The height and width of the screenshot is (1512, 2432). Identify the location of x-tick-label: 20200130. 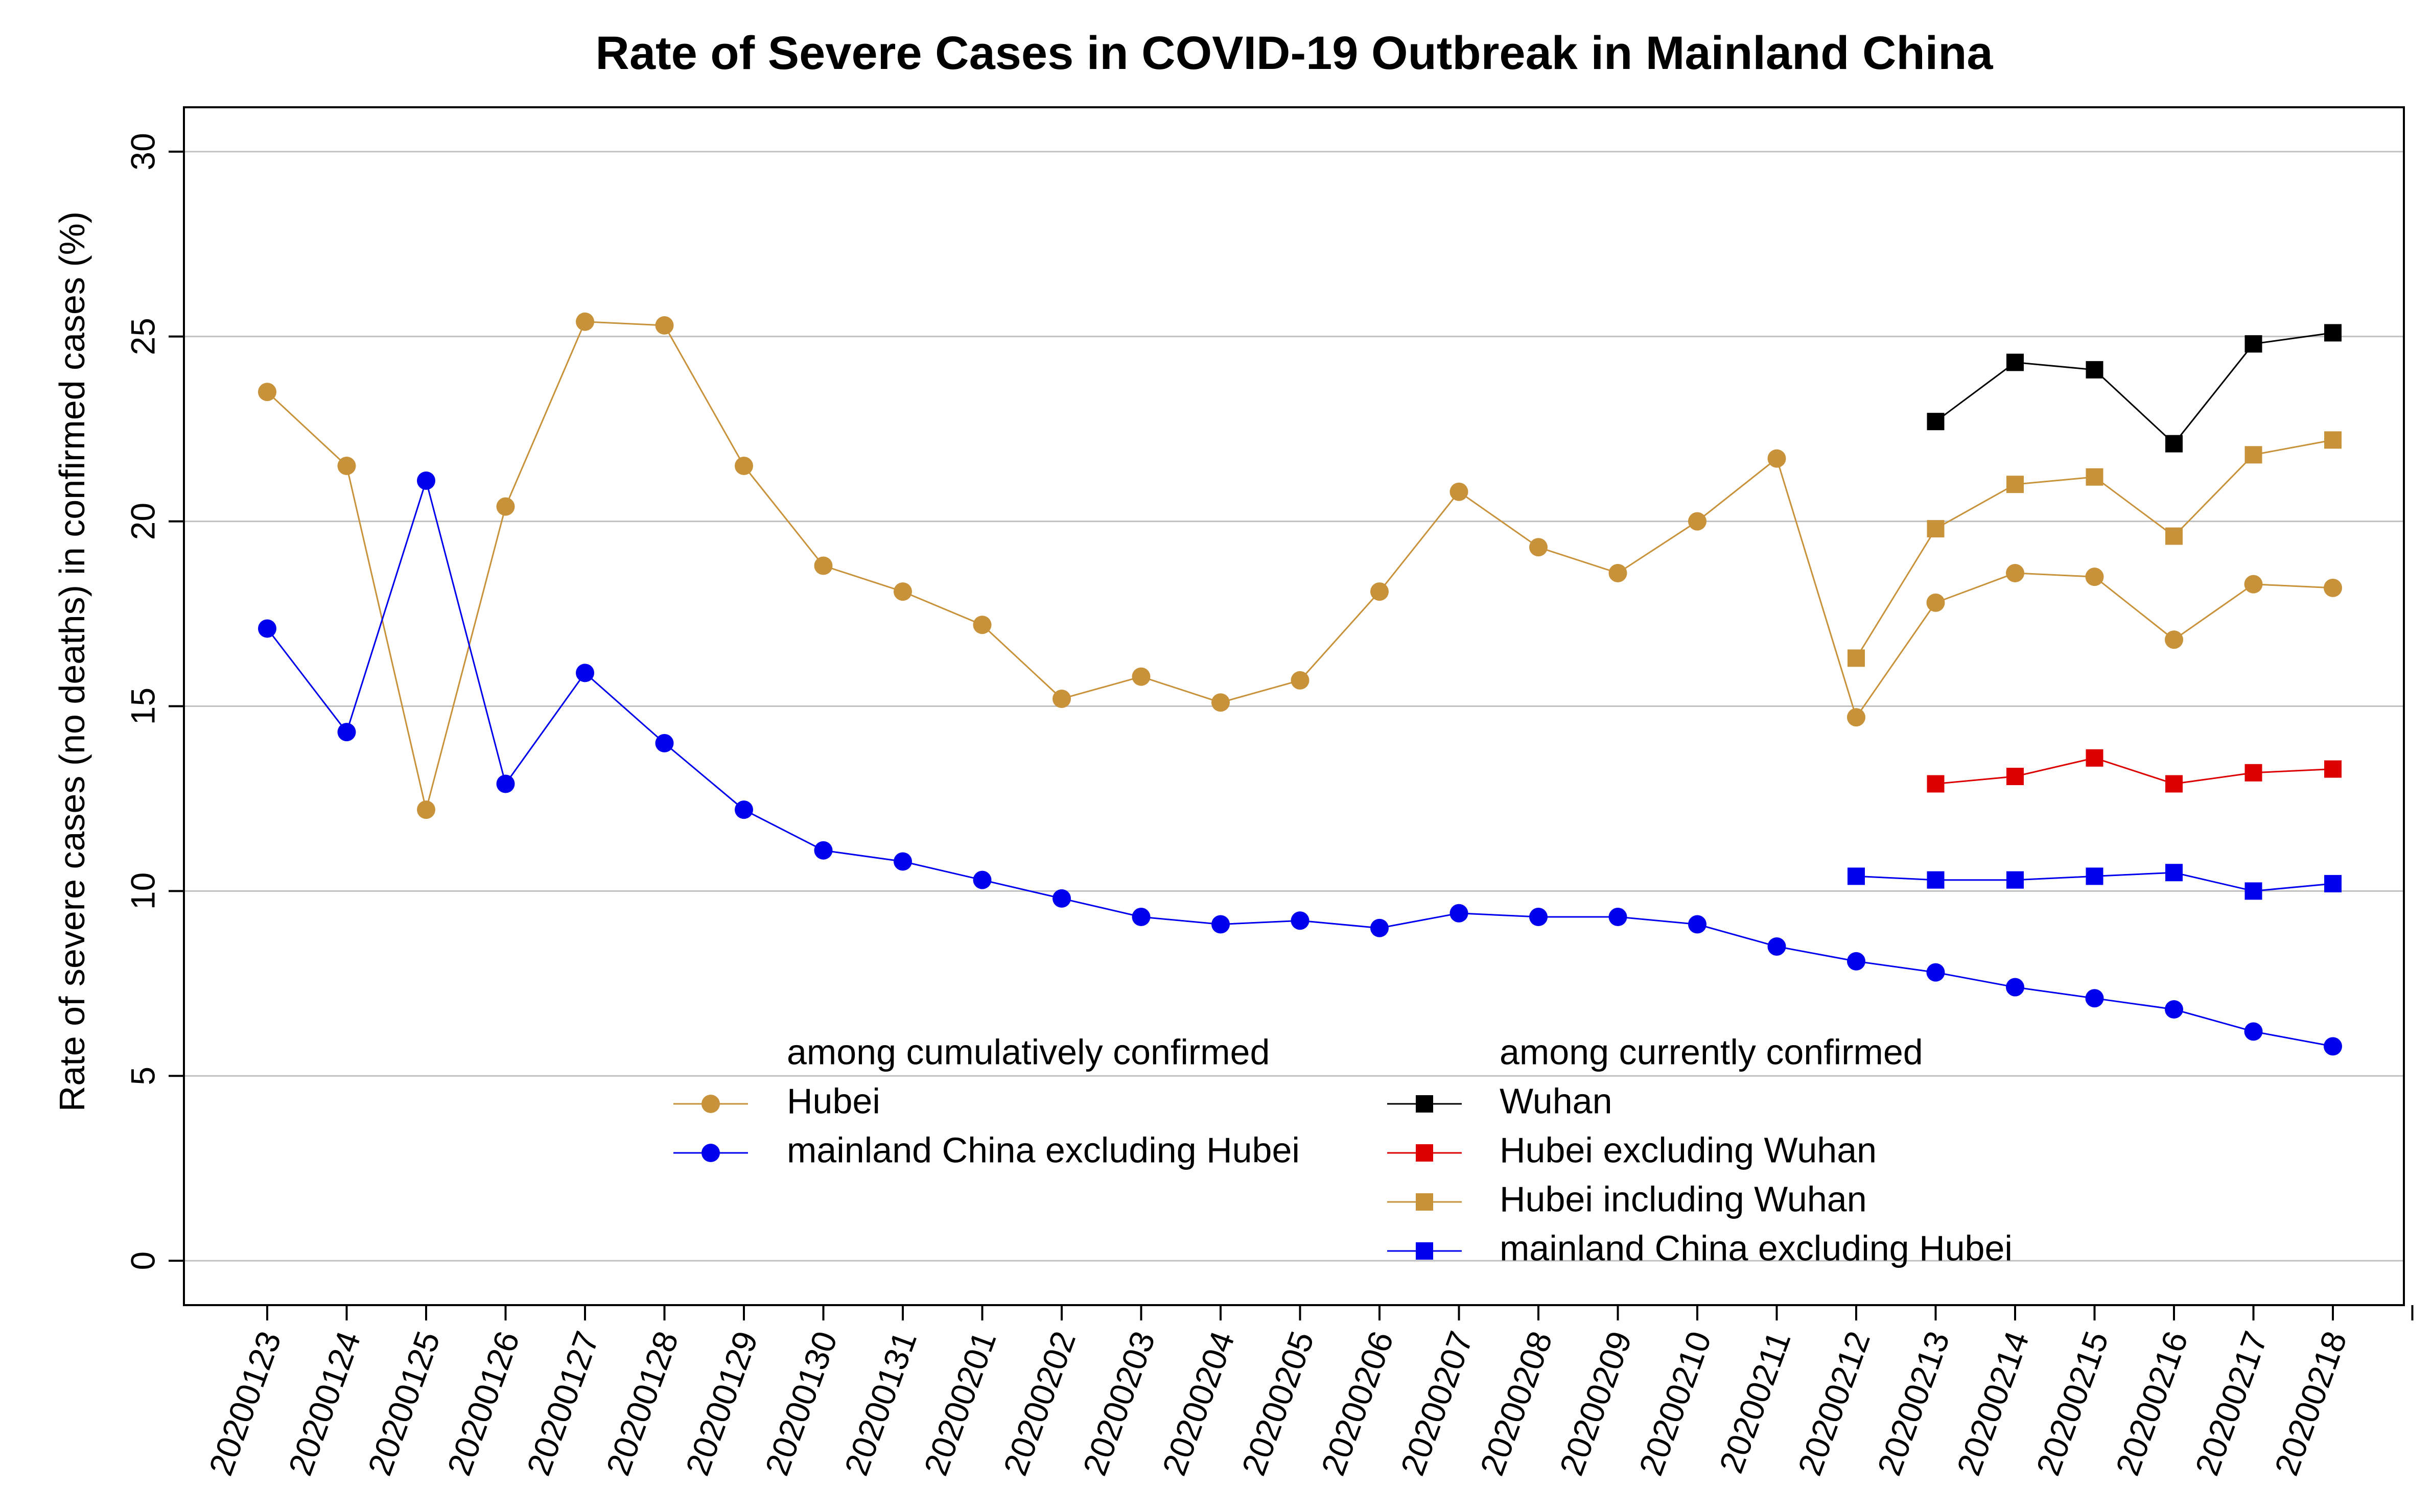
(801, 1403).